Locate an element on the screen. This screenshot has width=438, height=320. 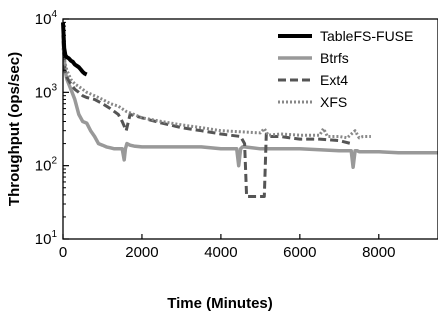
y-axis-ticks: 10¹ 10² 10³ 10⁴ is located at coordinates (52, 128).